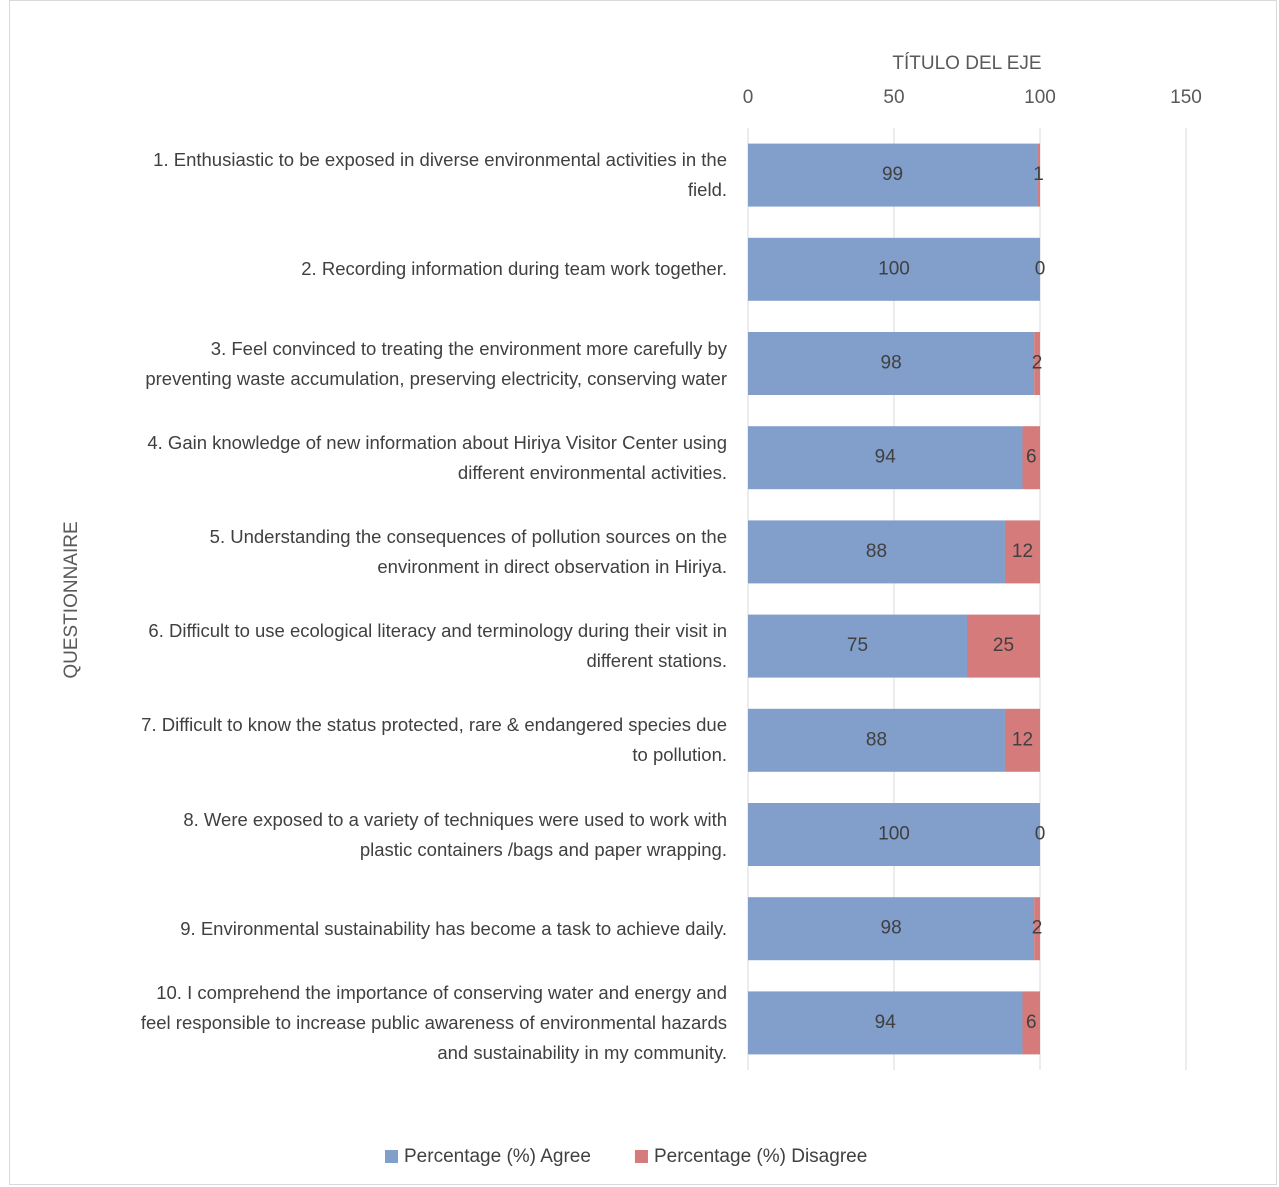 The width and height of the screenshot is (1279, 1187). I want to click on data-label: 99, so click(892, 174).